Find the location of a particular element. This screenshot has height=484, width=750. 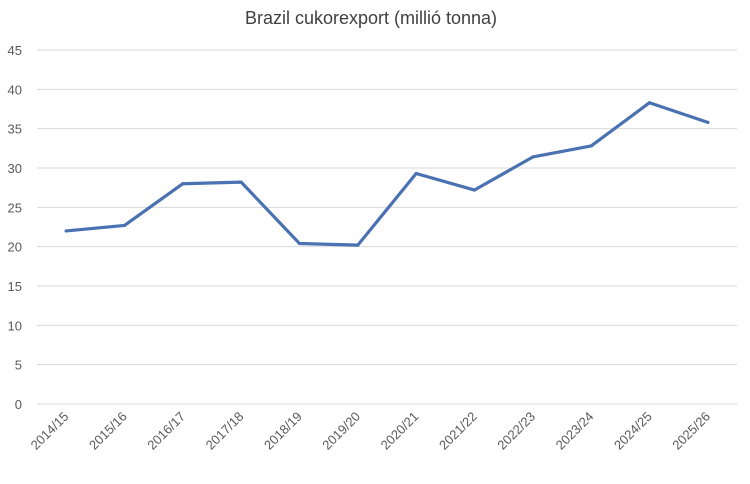

y-tick-label: 20 is located at coordinates (15, 247).